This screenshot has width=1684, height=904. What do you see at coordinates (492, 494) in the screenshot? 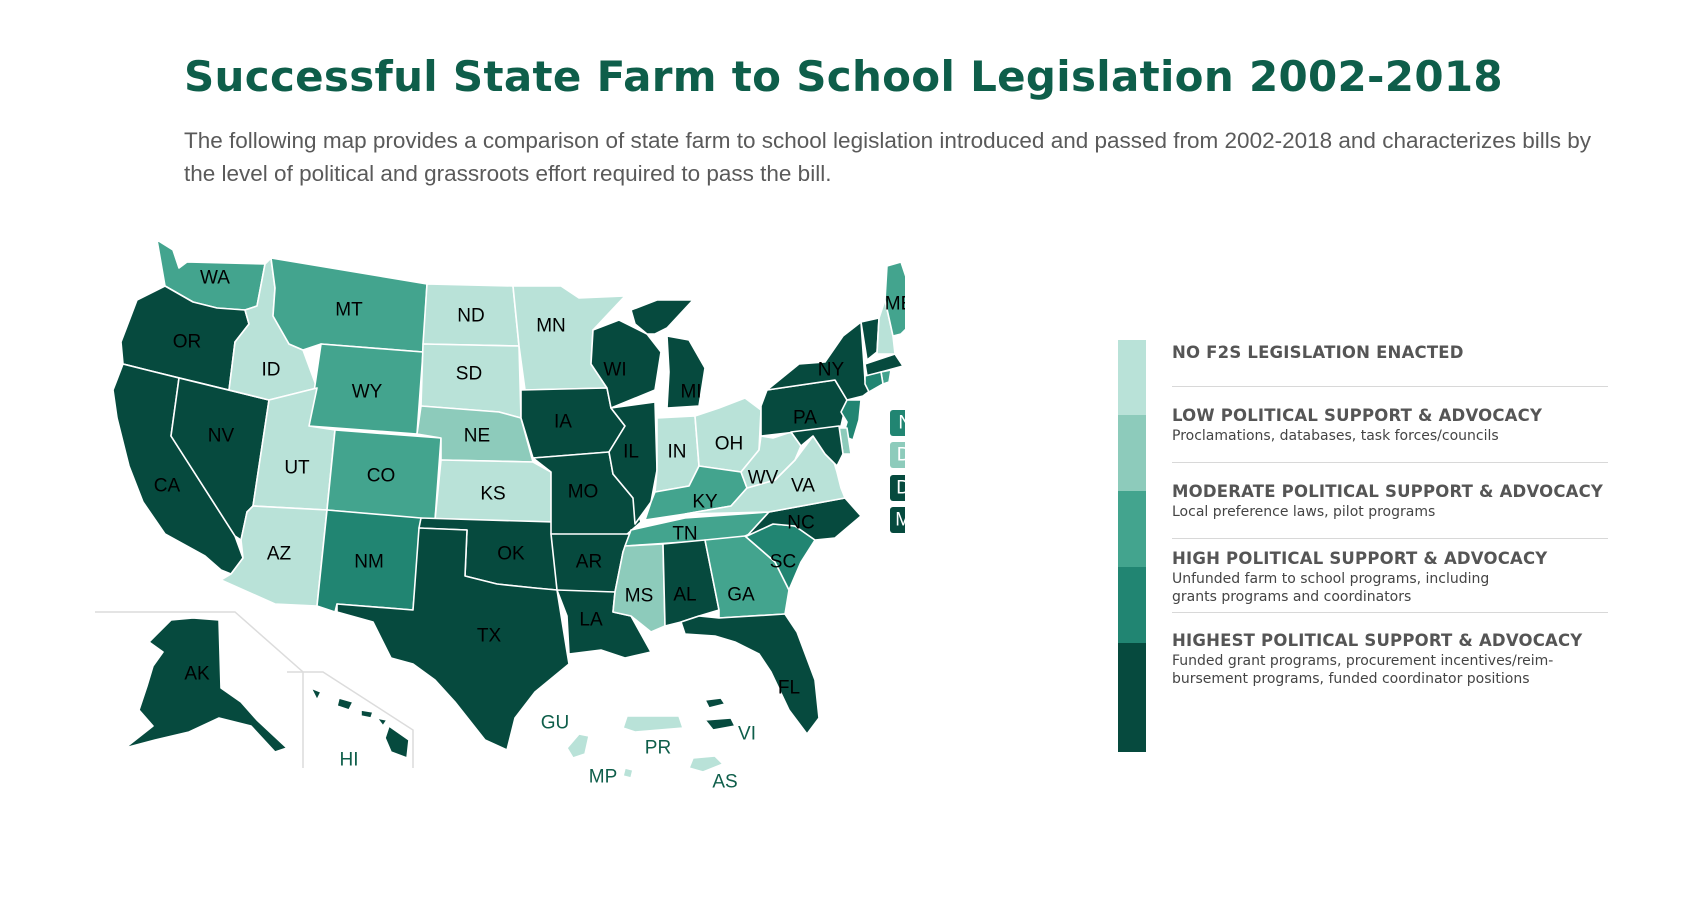
I see `label-KS: KS` at bounding box center [492, 494].